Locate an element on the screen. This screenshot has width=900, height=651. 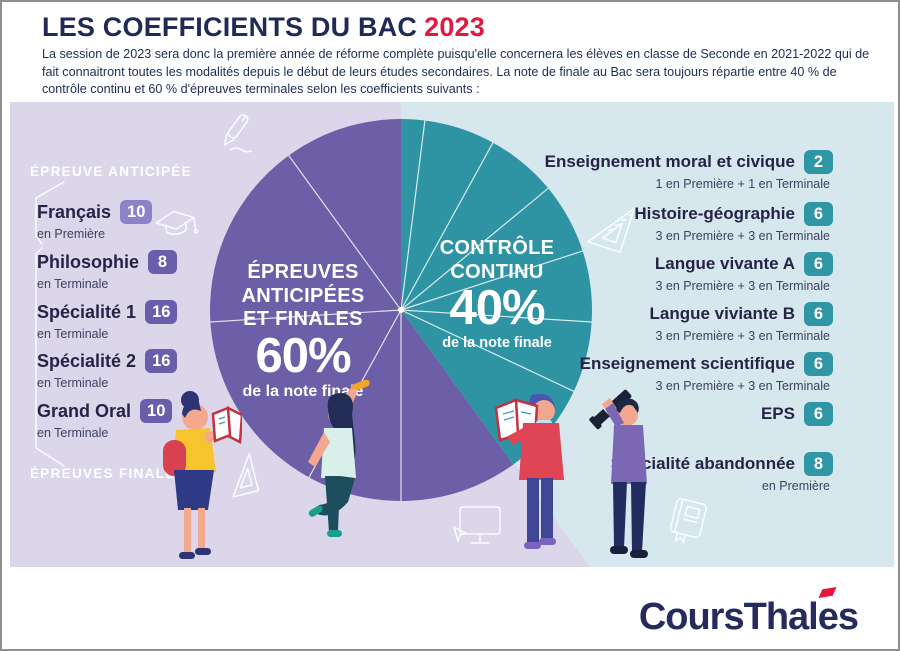
list-item-grand-oral: Grand Oral 10 en Terminale is located at coordinates (105, 419).